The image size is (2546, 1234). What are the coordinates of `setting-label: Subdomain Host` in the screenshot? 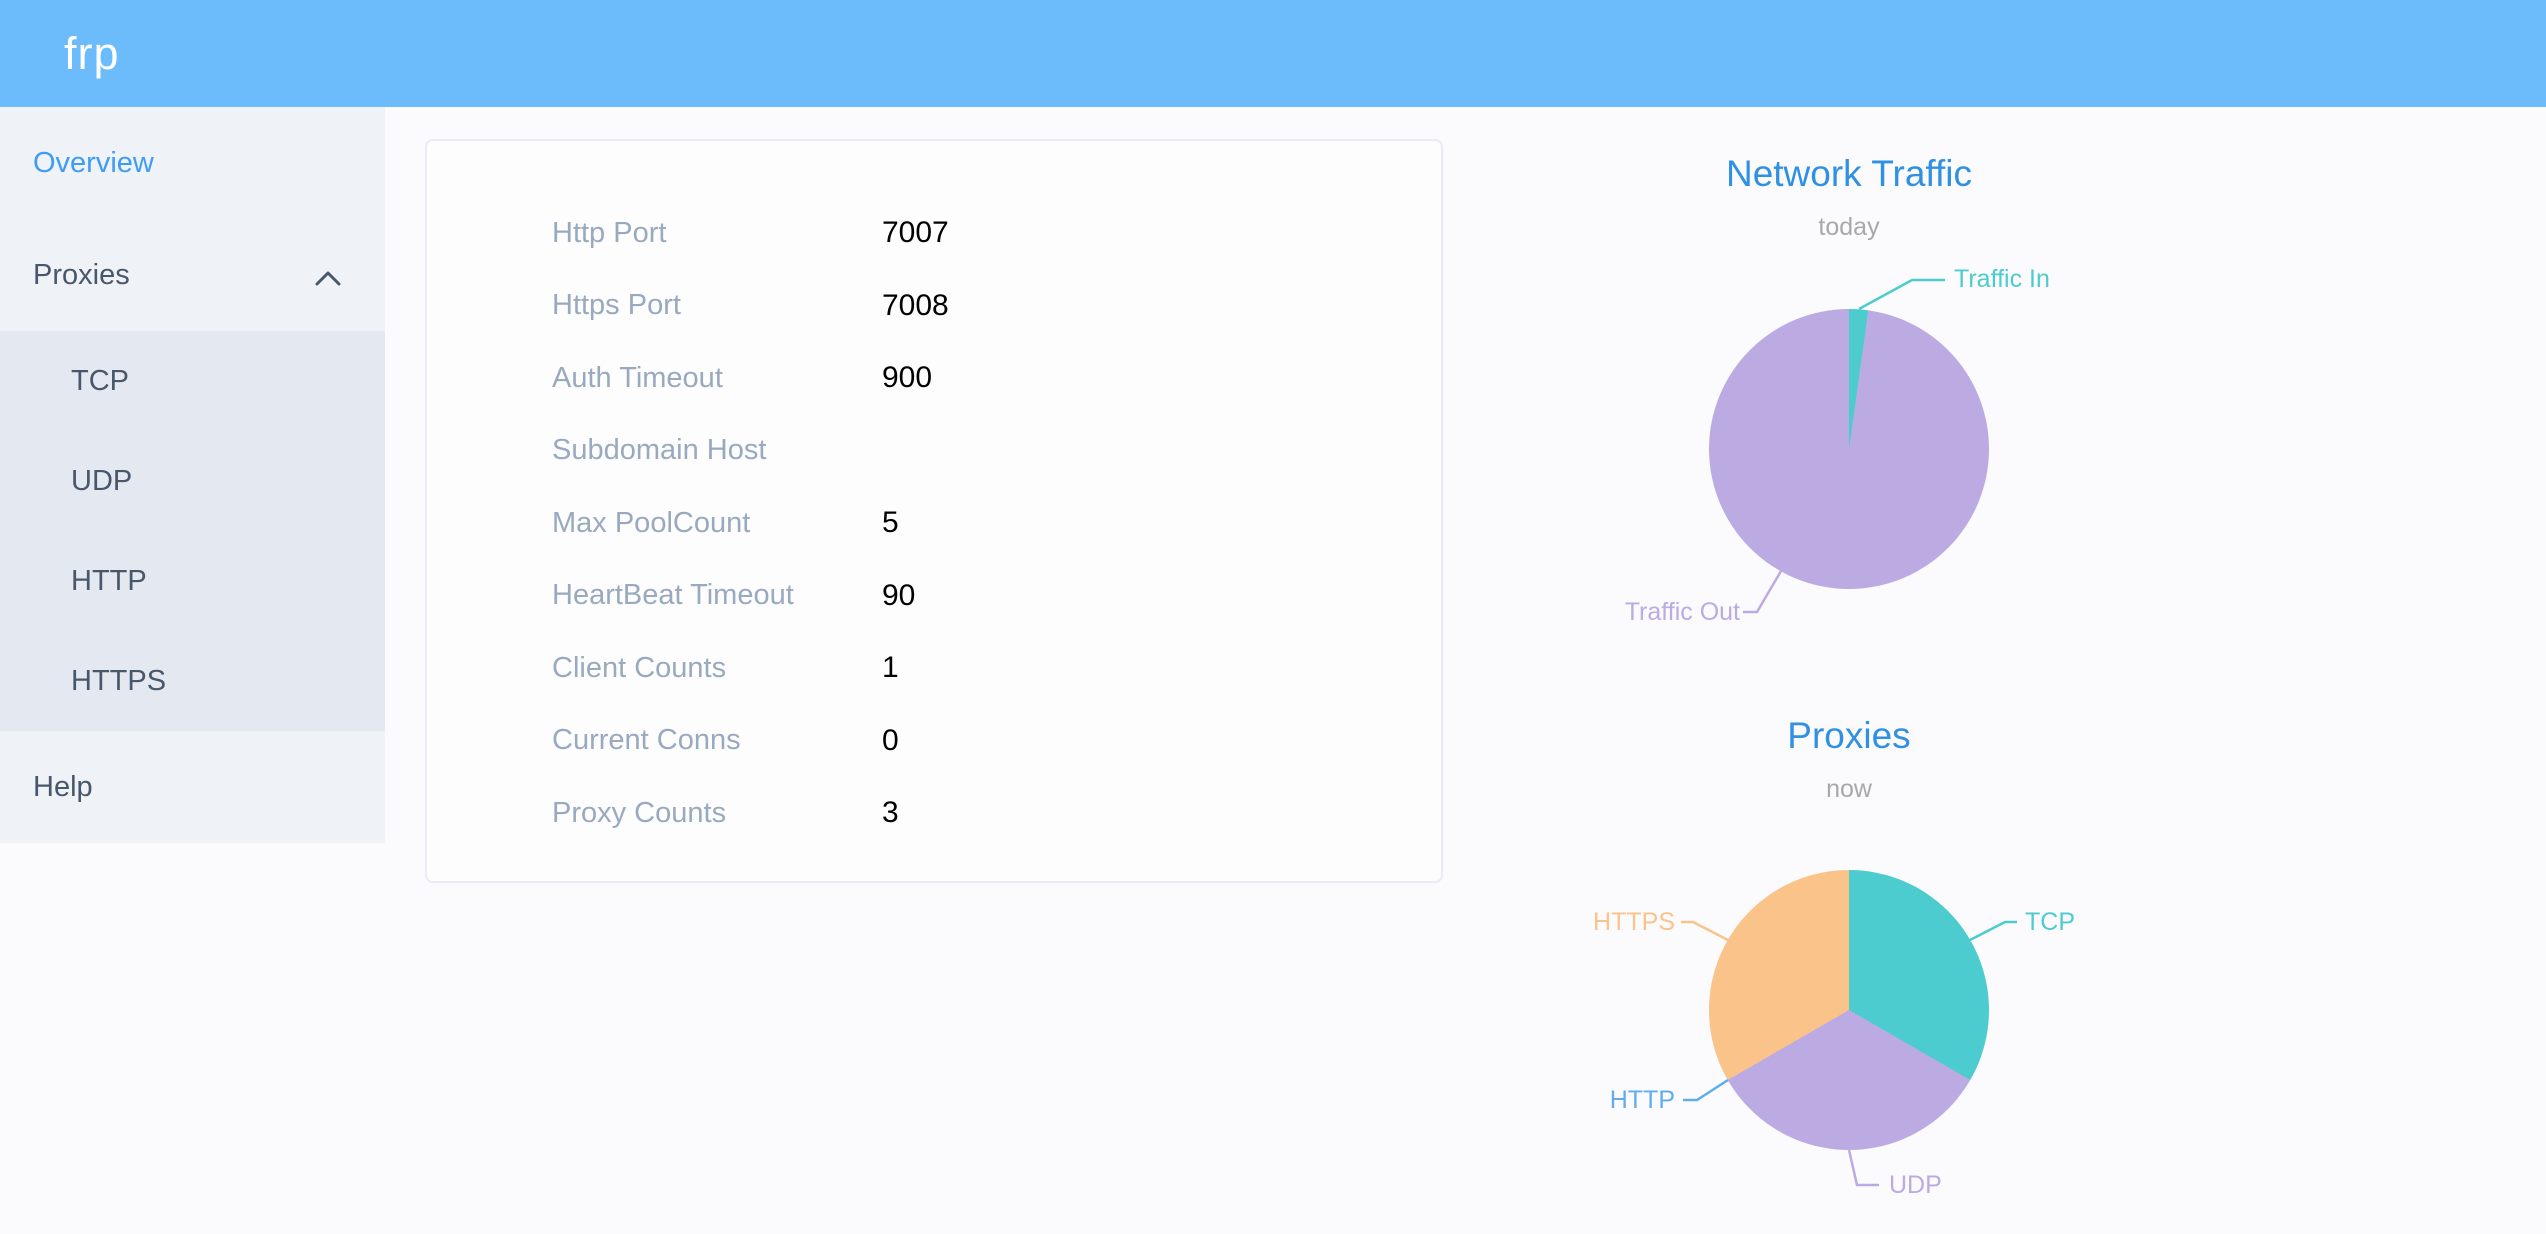 It's located at (659, 450).